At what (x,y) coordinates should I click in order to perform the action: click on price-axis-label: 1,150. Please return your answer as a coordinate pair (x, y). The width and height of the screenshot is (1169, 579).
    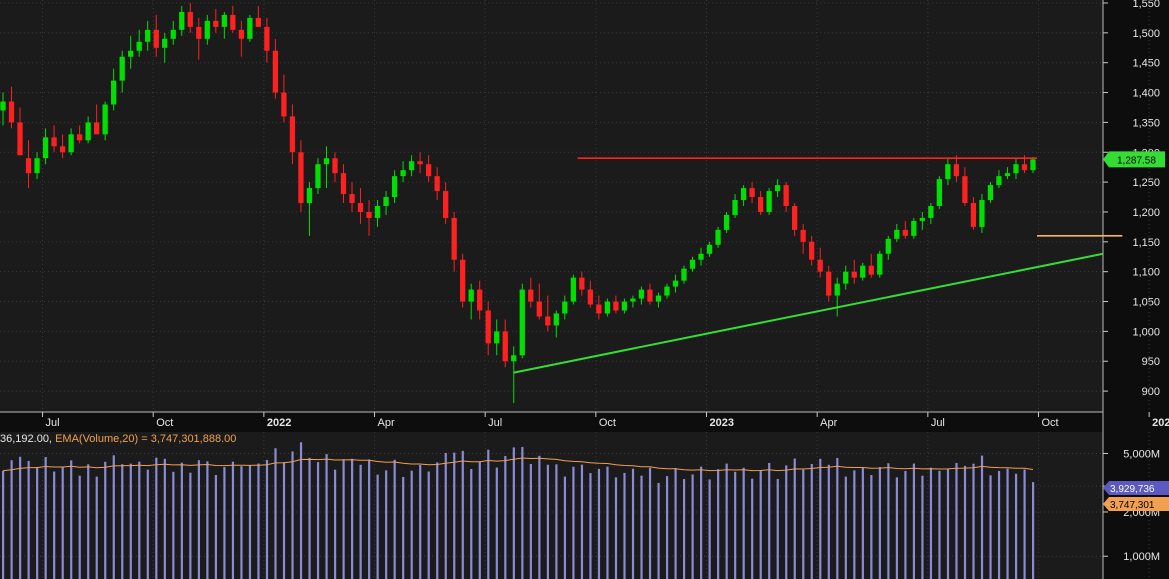
    Looking at the image, I should click on (1146, 243).